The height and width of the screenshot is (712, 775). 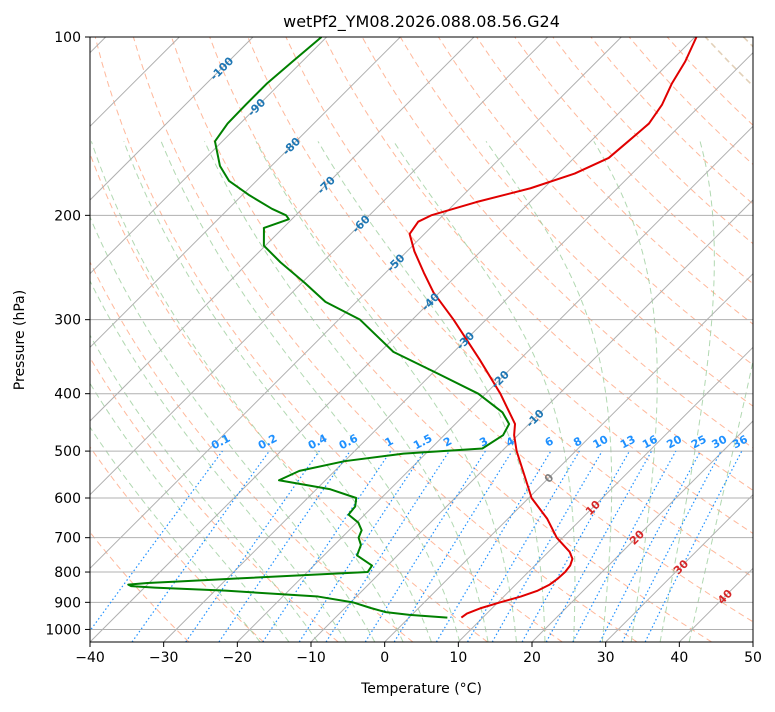 I want to click on y-tick-label: 400, so click(x=67, y=395).